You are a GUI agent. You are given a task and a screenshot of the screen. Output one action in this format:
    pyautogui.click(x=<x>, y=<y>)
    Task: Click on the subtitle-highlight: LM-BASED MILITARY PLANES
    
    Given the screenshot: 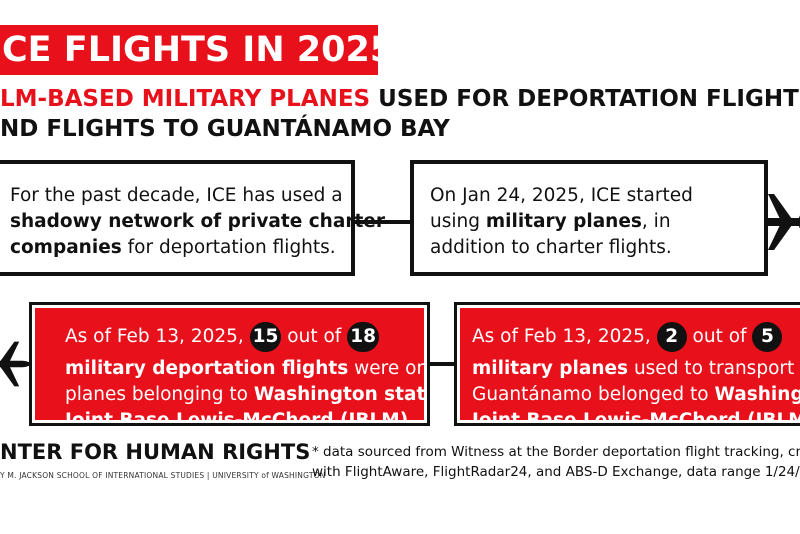 What is the action you would take?
    pyautogui.click(x=185, y=99)
    